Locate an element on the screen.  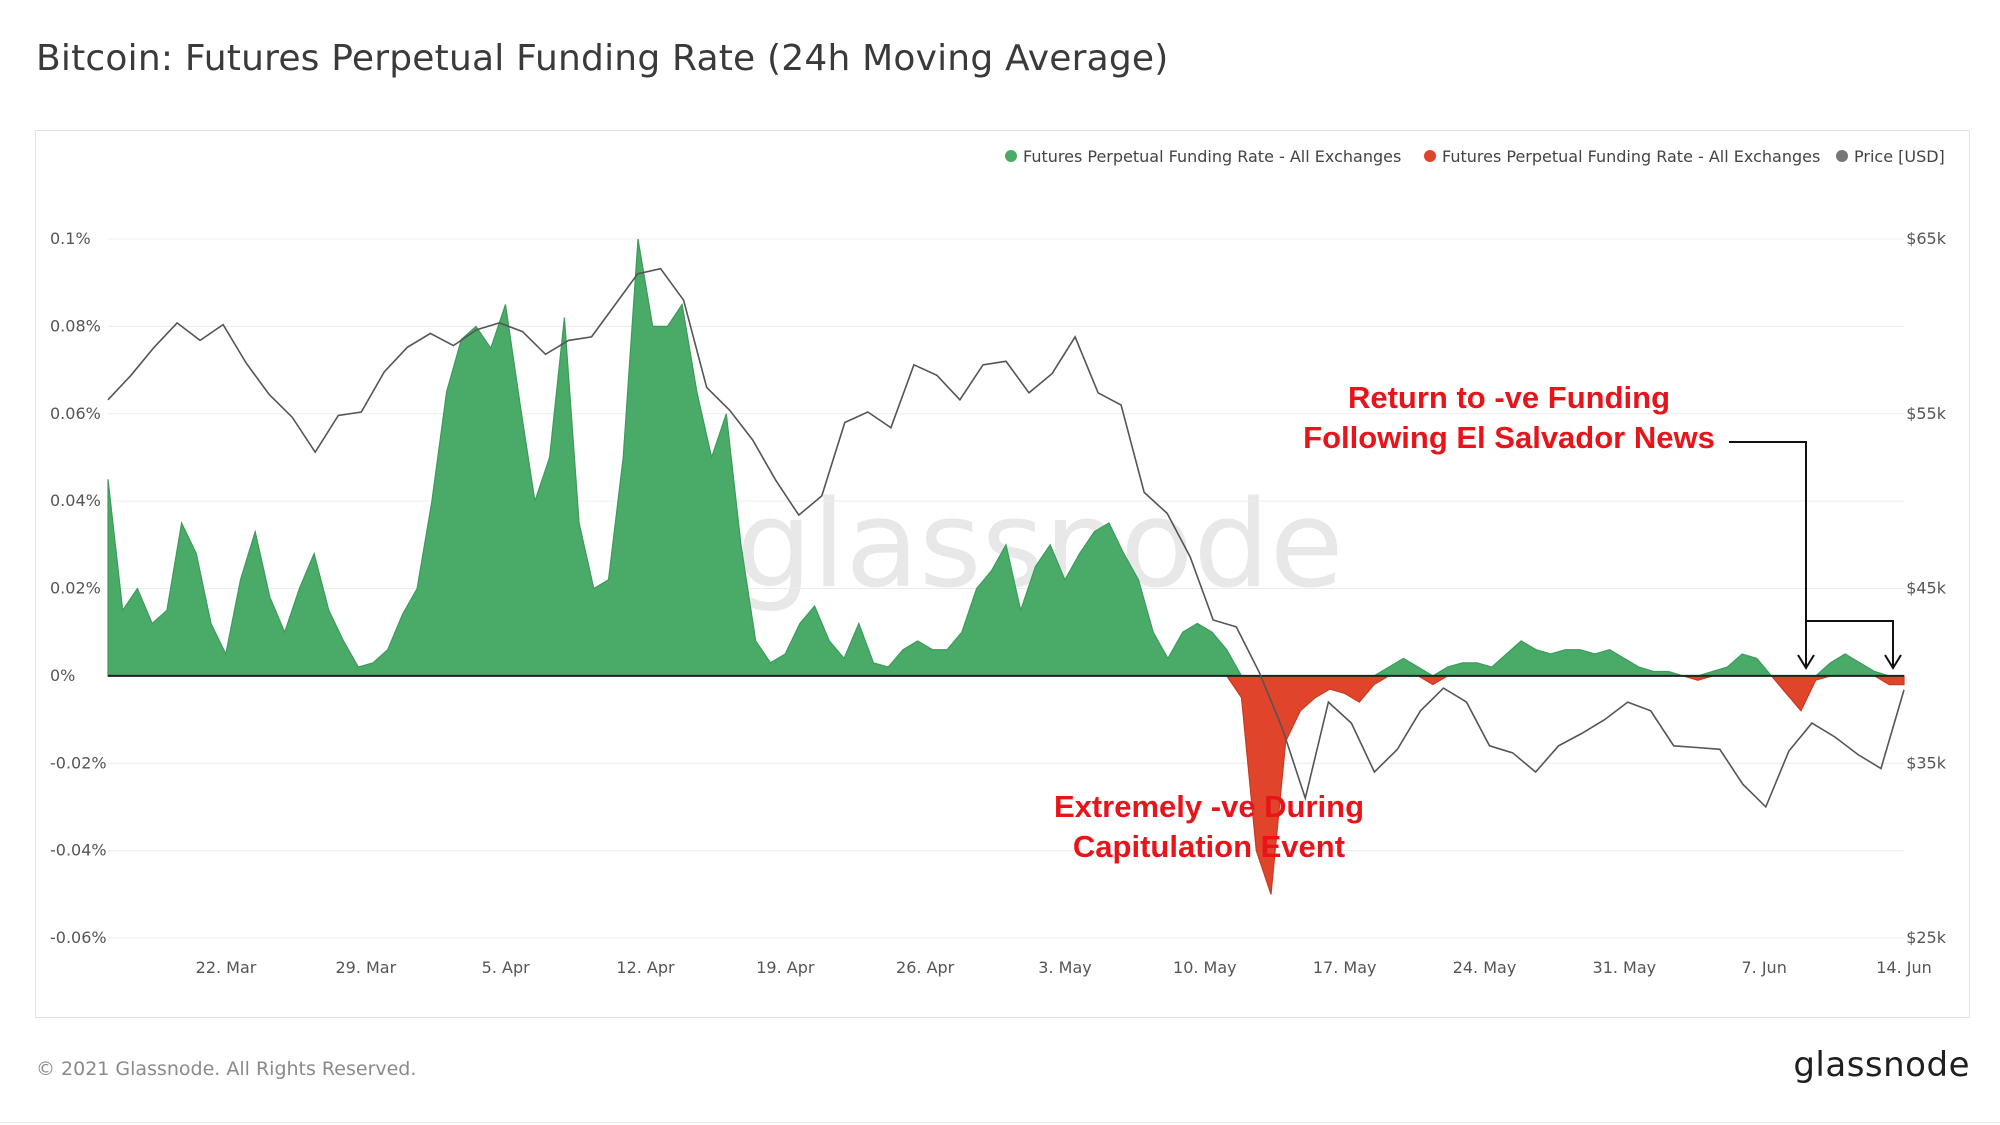
annotation-el-salvador-line: Following El Salvador News is located at coordinates (1509, 437).